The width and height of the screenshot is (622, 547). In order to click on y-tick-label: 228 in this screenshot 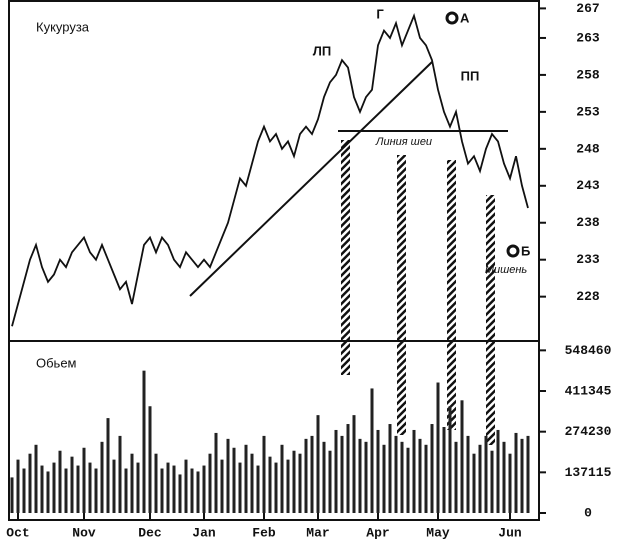, I will do `click(588, 296)`.